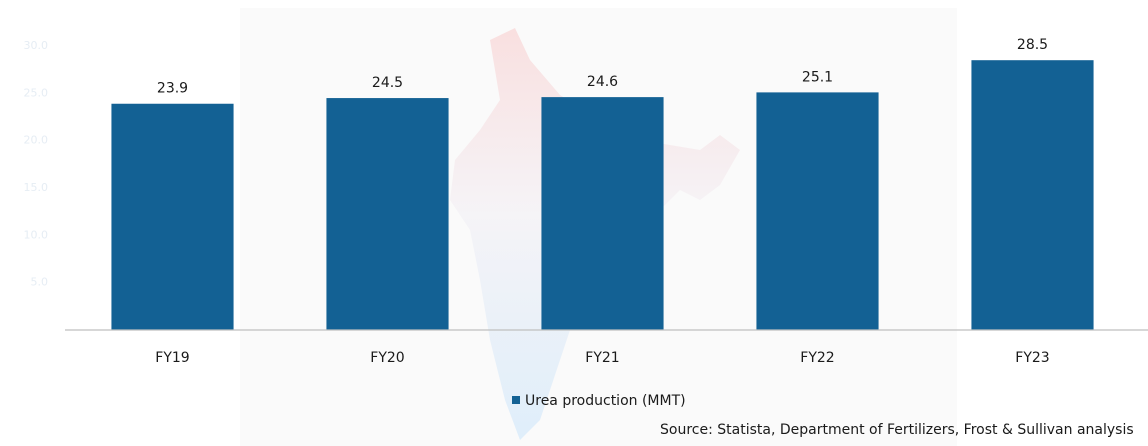 This screenshot has height=446, width=1148. Describe the element at coordinates (172, 89) in the screenshot. I see `data-label: 23.9` at that location.